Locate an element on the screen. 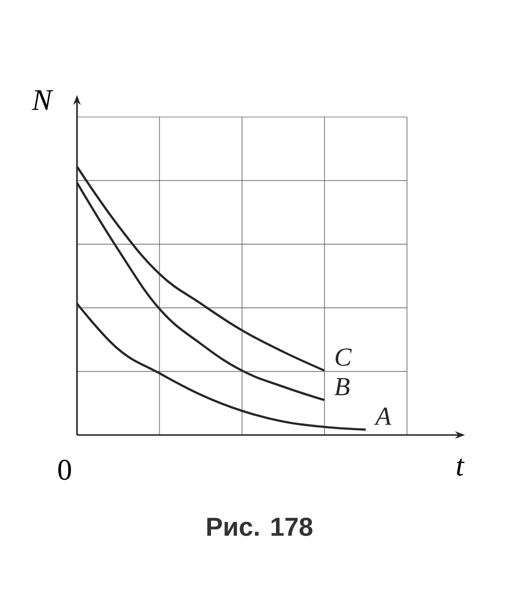 The image size is (523, 607). x-axis-title: t is located at coordinates (460, 467).